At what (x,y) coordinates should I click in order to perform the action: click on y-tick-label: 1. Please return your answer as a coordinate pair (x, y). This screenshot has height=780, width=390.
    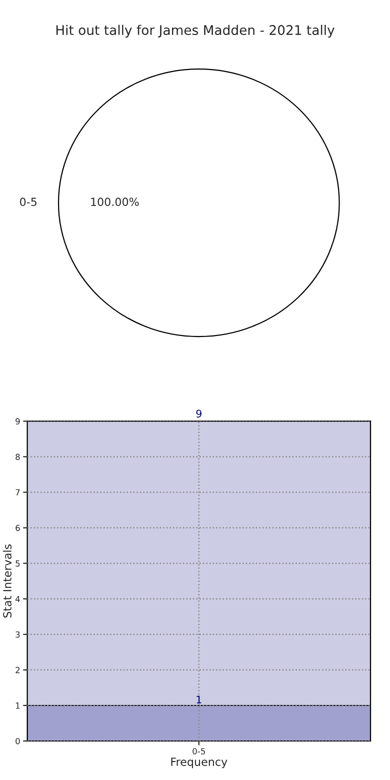
    Looking at the image, I should click on (18, 705).